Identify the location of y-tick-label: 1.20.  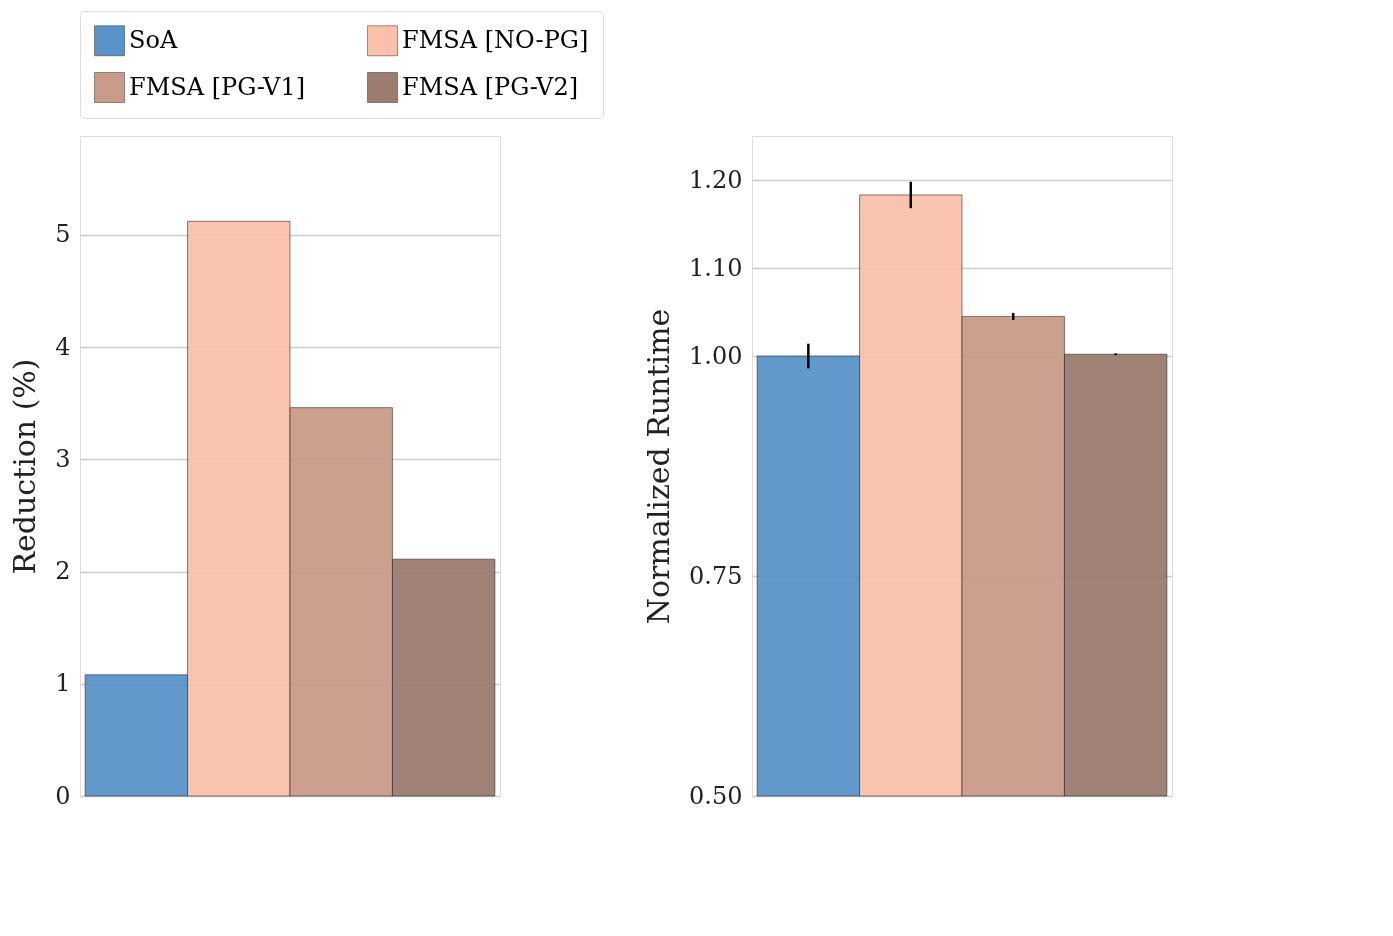
(716, 179).